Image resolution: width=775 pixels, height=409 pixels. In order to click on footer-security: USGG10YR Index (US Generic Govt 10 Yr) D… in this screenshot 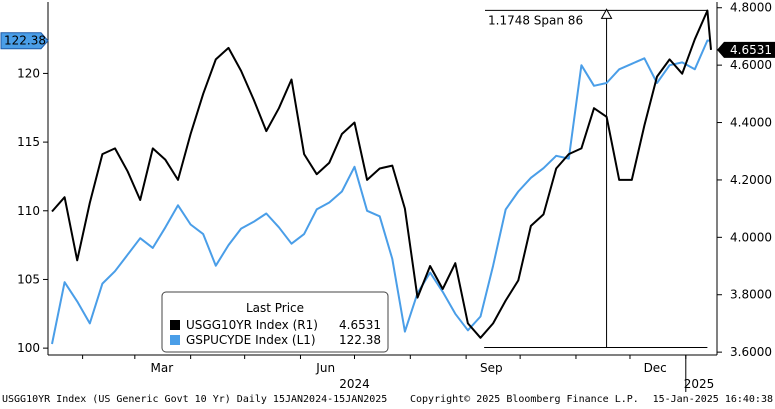, I will do `click(195, 399)`.